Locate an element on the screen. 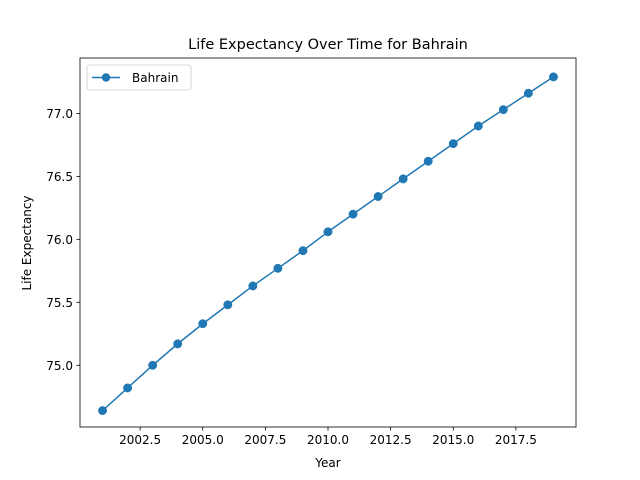  legend: Bahrain is located at coordinates (139, 77).